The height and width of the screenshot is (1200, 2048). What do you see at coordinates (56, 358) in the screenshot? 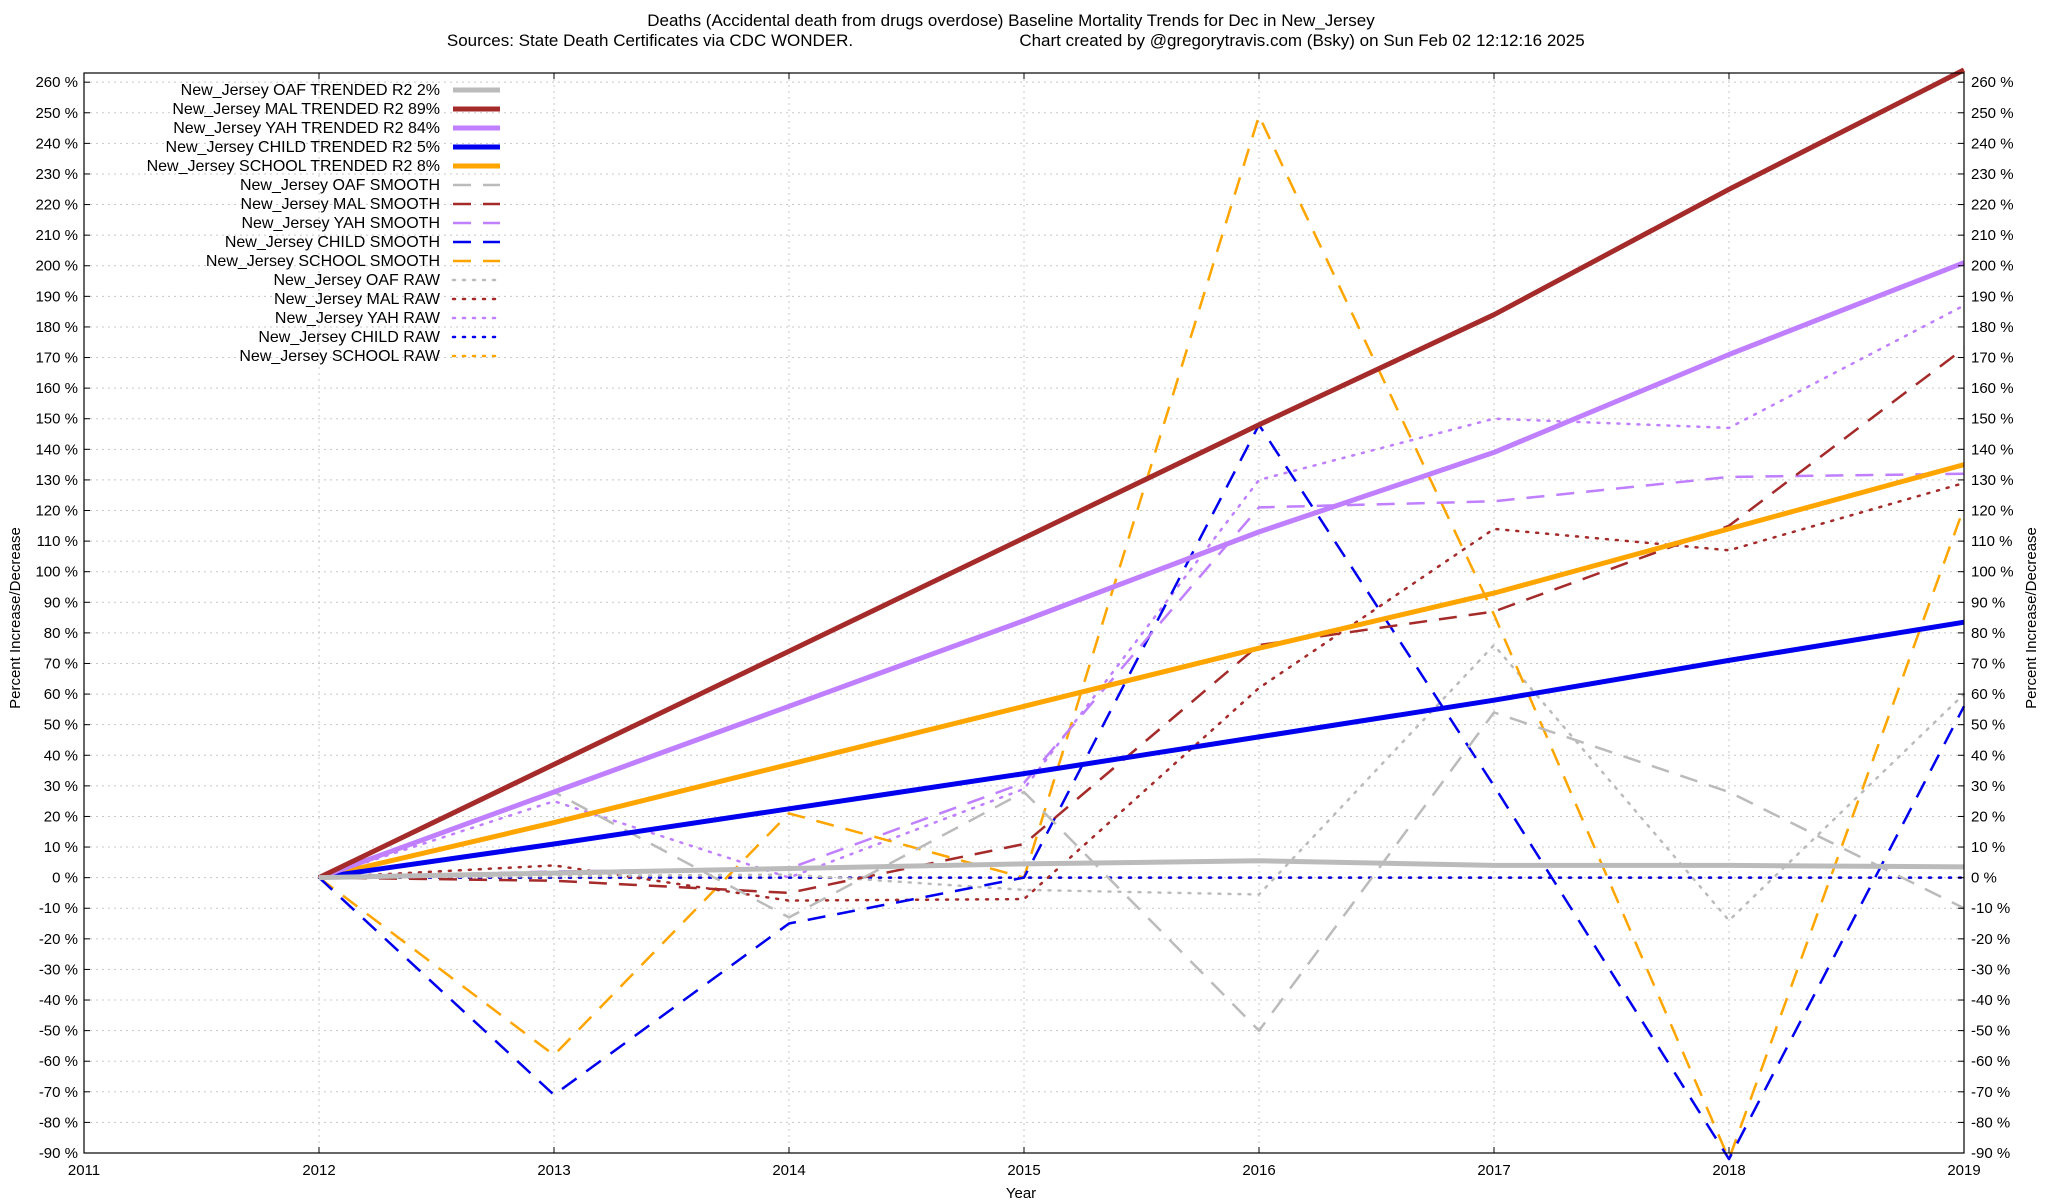
I see `y-tick-label-left: 170 %` at bounding box center [56, 358].